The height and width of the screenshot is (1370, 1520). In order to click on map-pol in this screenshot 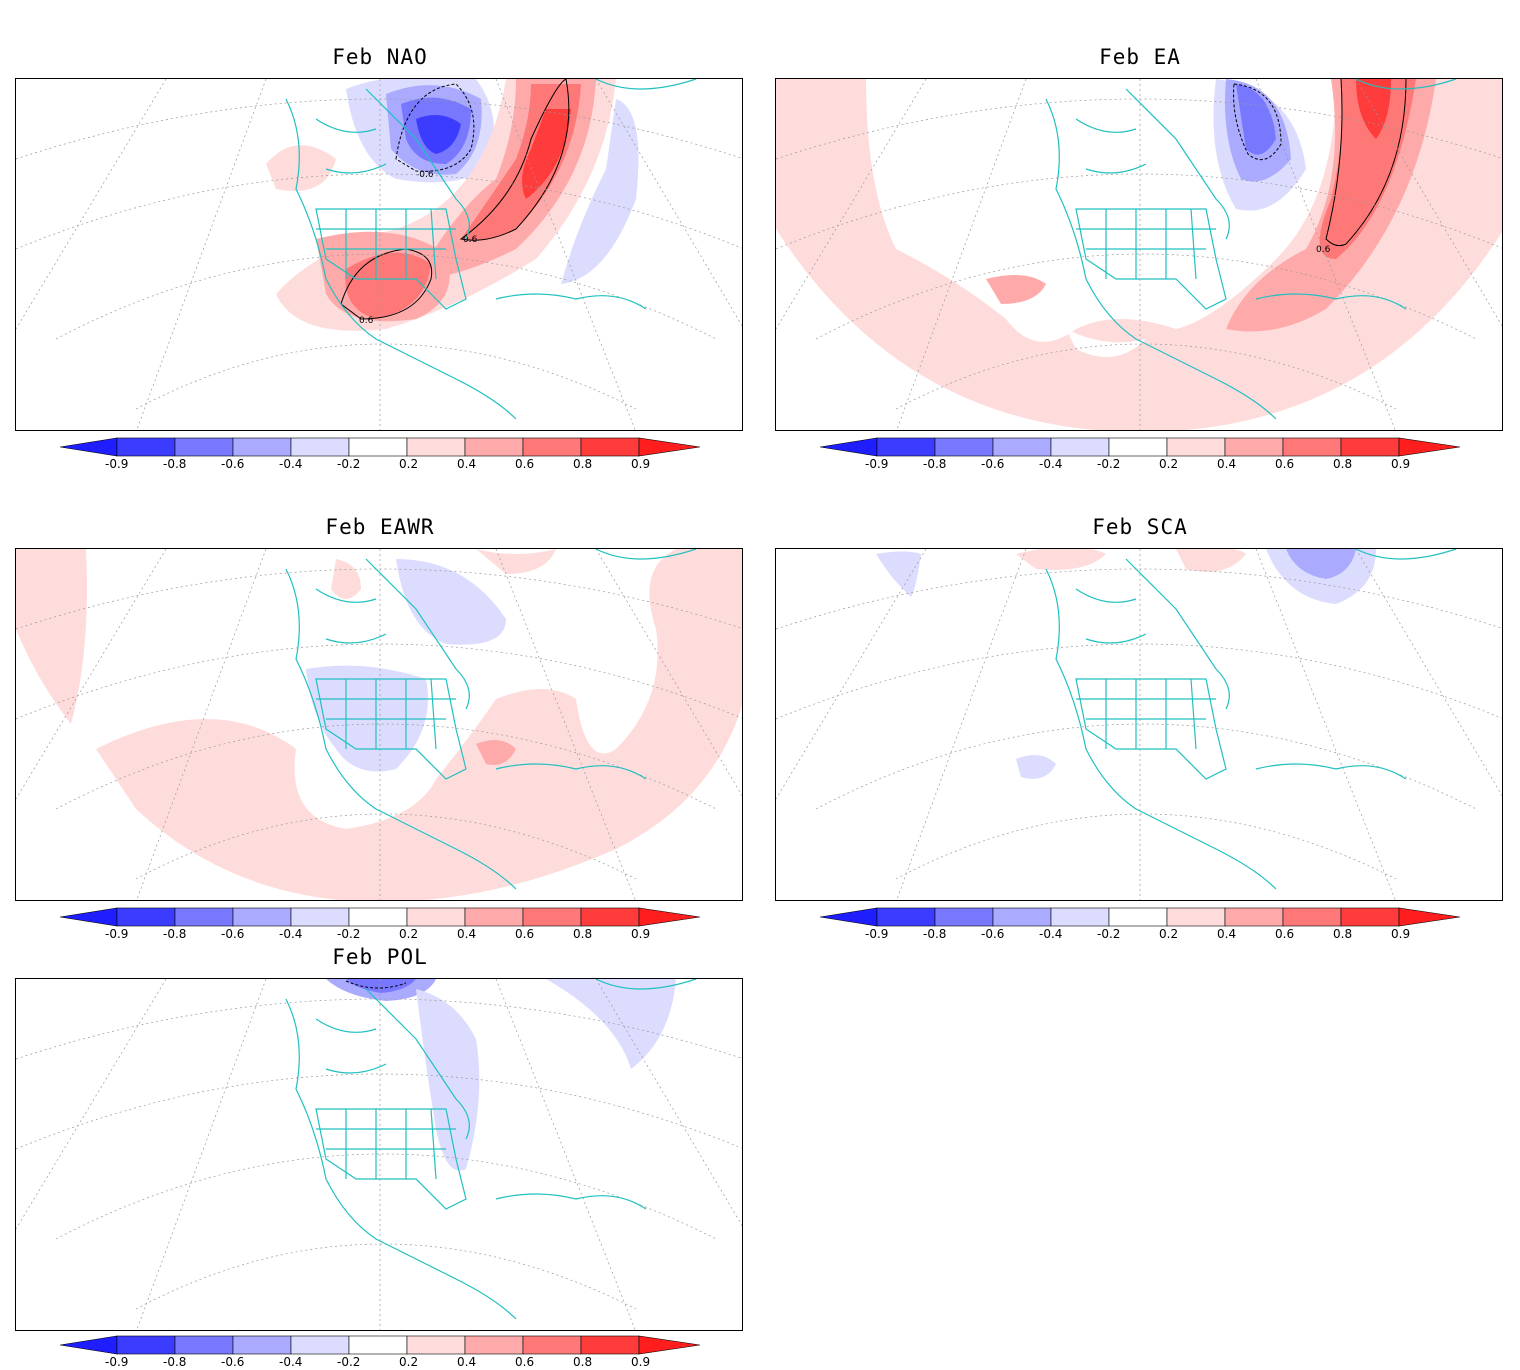, I will do `click(379, 1154)`.